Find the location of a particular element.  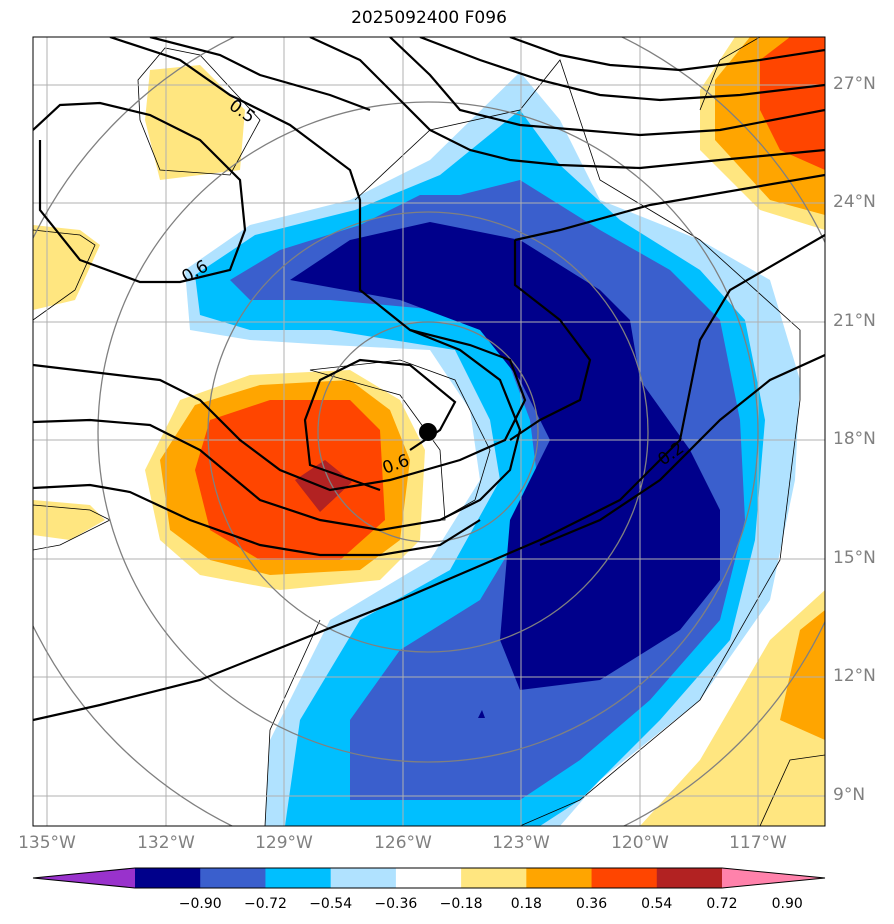

colorbar-tick-label: −0.36 is located at coordinates (396, 904).